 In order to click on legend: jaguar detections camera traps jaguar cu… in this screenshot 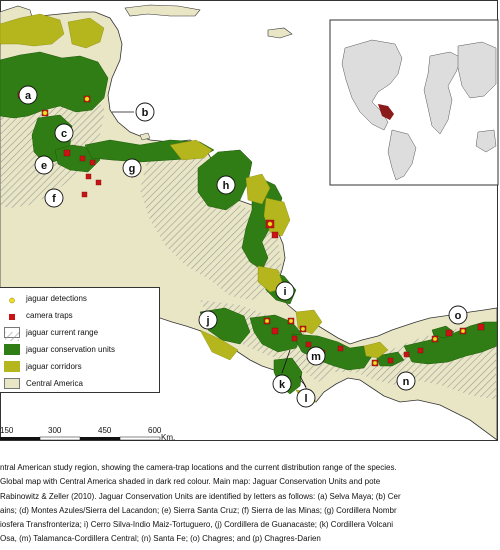, I will do `click(80, 340)`.